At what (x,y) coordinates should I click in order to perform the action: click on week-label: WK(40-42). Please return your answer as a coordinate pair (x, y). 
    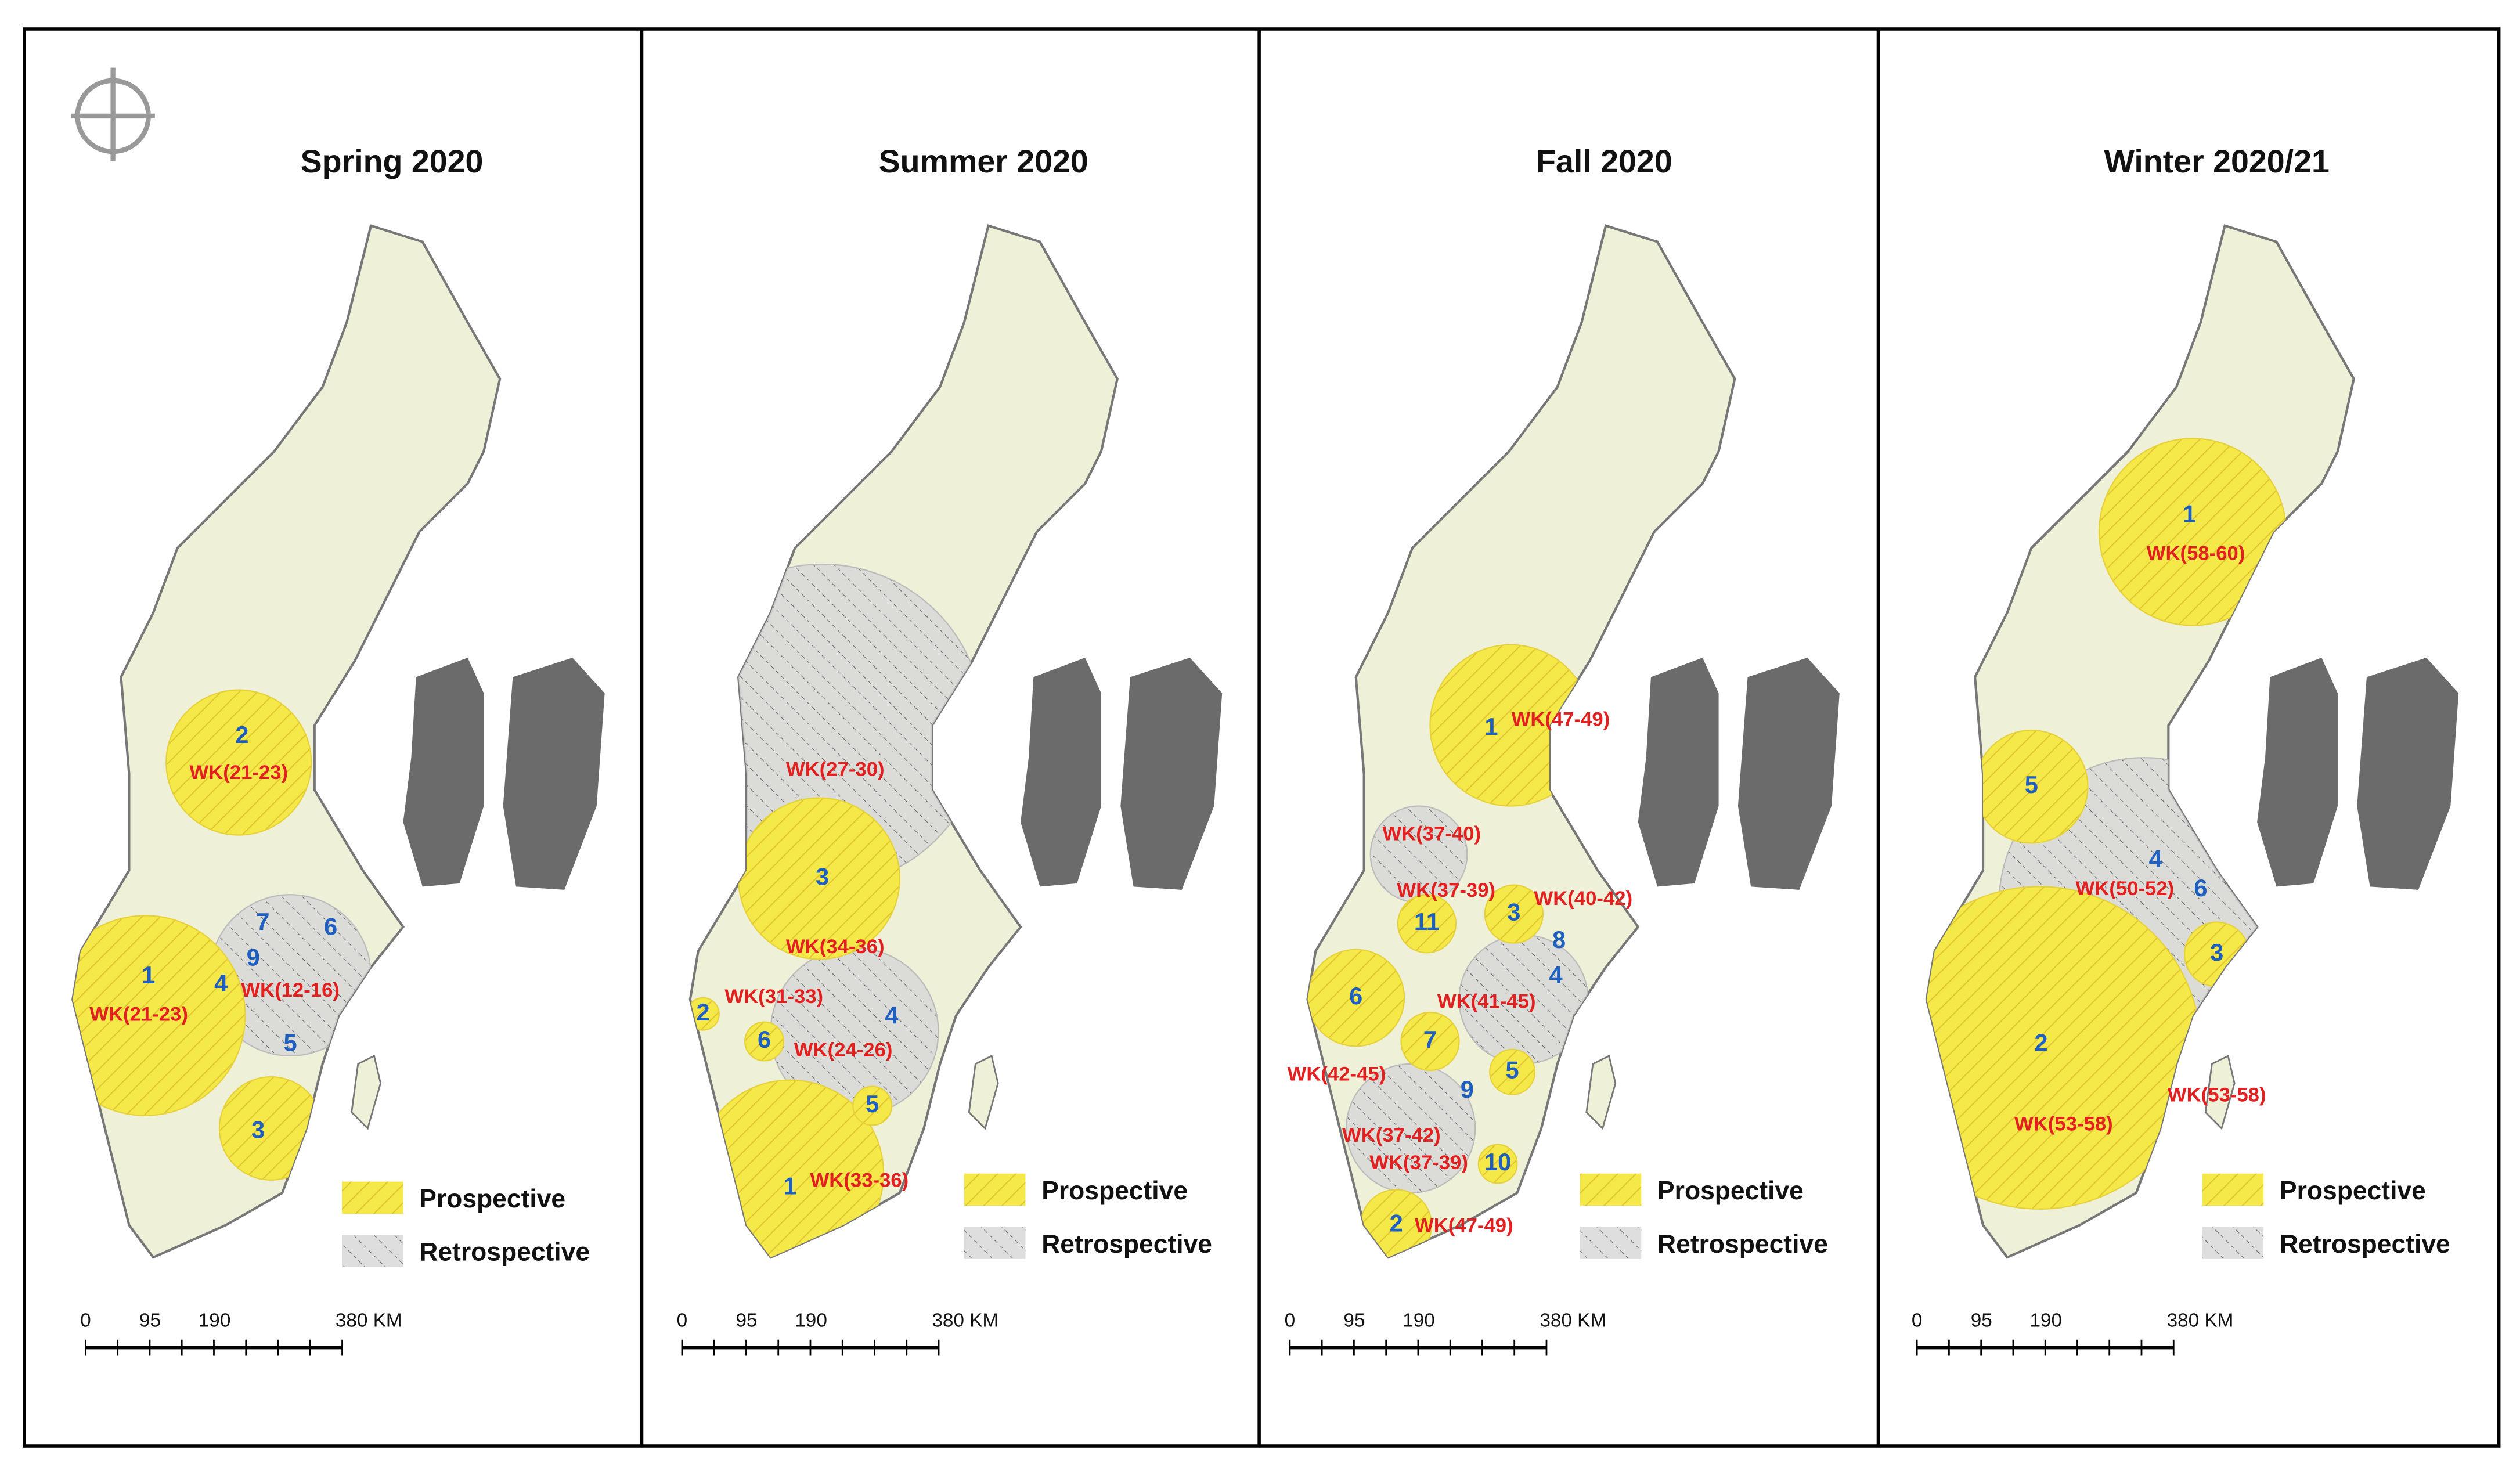
    Looking at the image, I should click on (1583, 899).